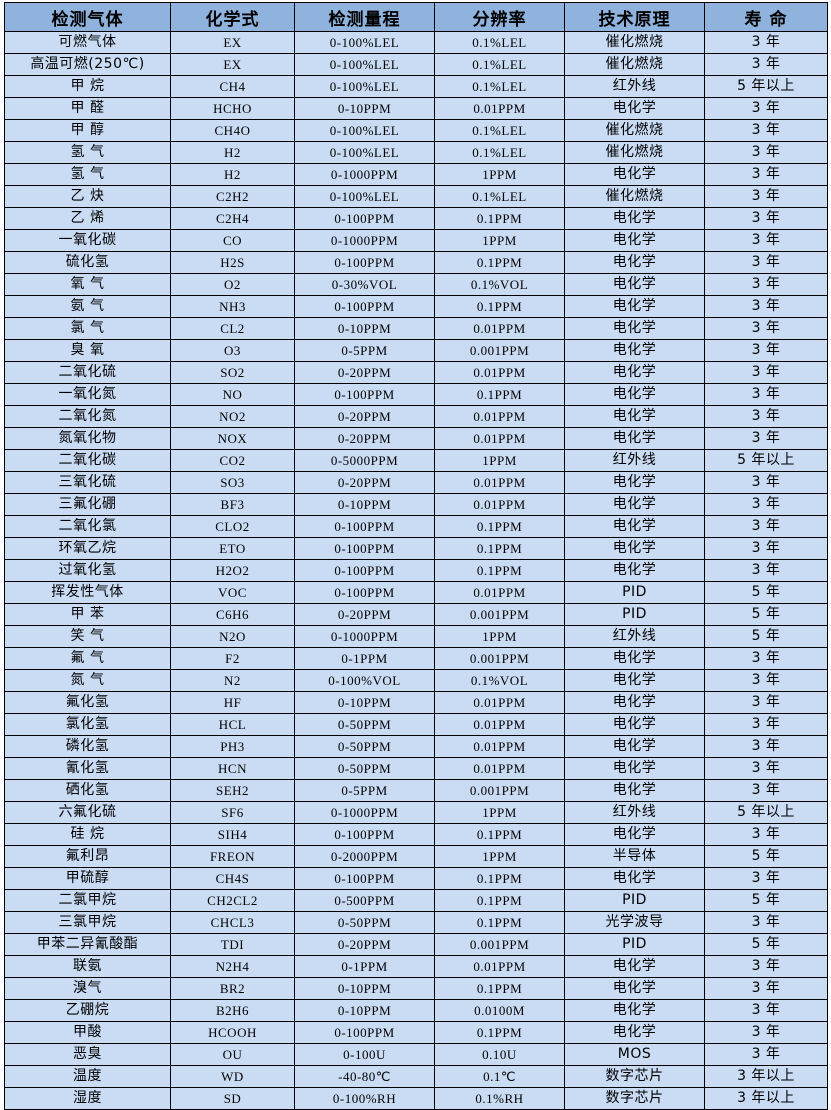 This screenshot has width=831, height=1110. Describe the element at coordinates (416, 746) in the screenshot. I see `table-row: 磷化氢 PH3 0-50PPM 0.01PPM 电化学 3 年` at that location.